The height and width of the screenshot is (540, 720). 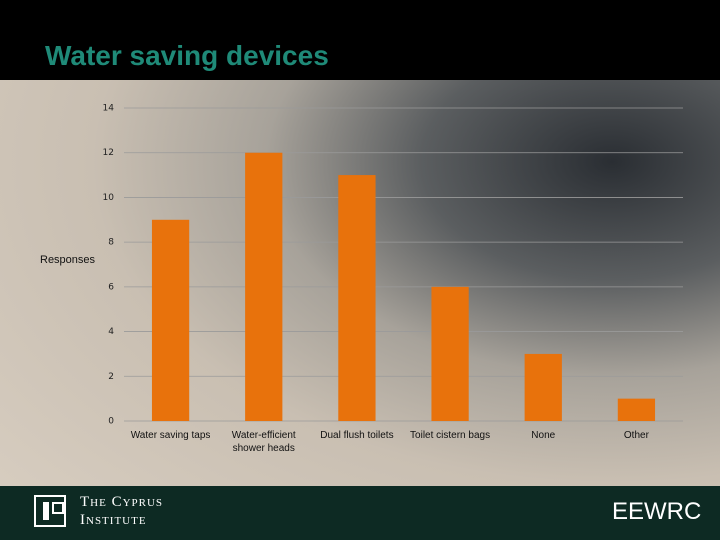 What do you see at coordinates (170, 435) in the screenshot?
I see `x-tick-label: Water saving taps` at bounding box center [170, 435].